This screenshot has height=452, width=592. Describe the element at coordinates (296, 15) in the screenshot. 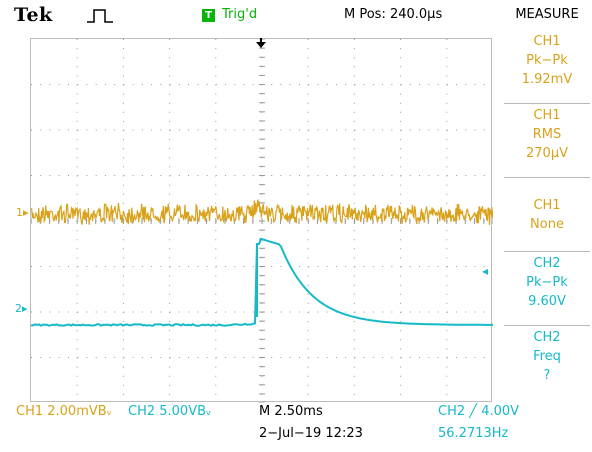

I see `status-bar: Tek T Trig'd M Pos: 240.0µs MEASURE` at that location.